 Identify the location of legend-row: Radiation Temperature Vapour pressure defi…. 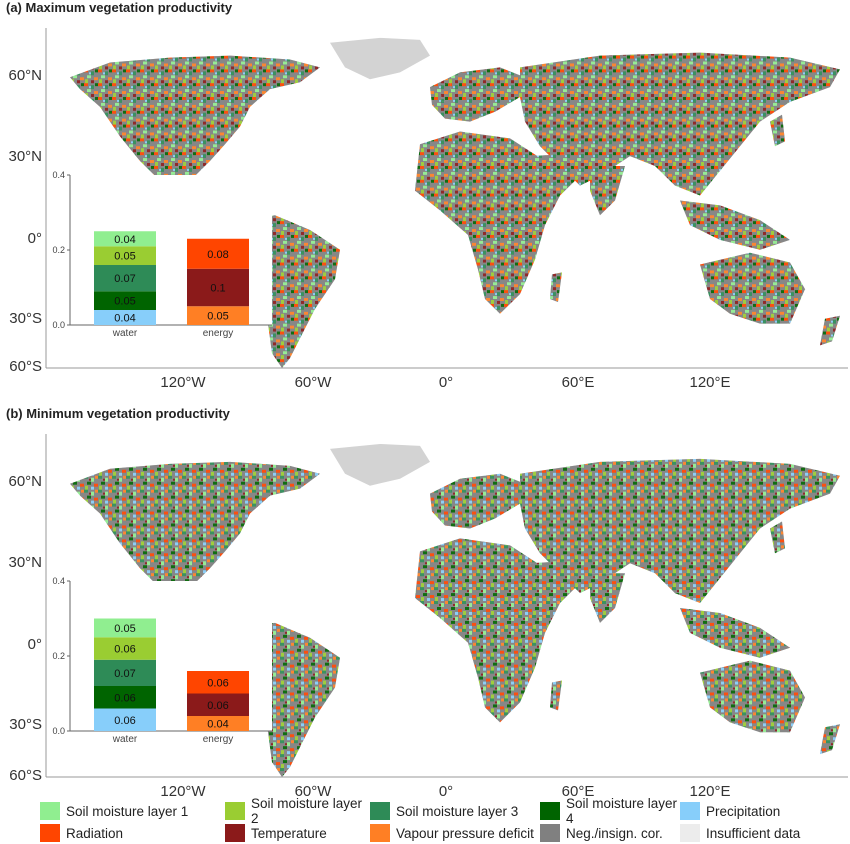
(445, 833).